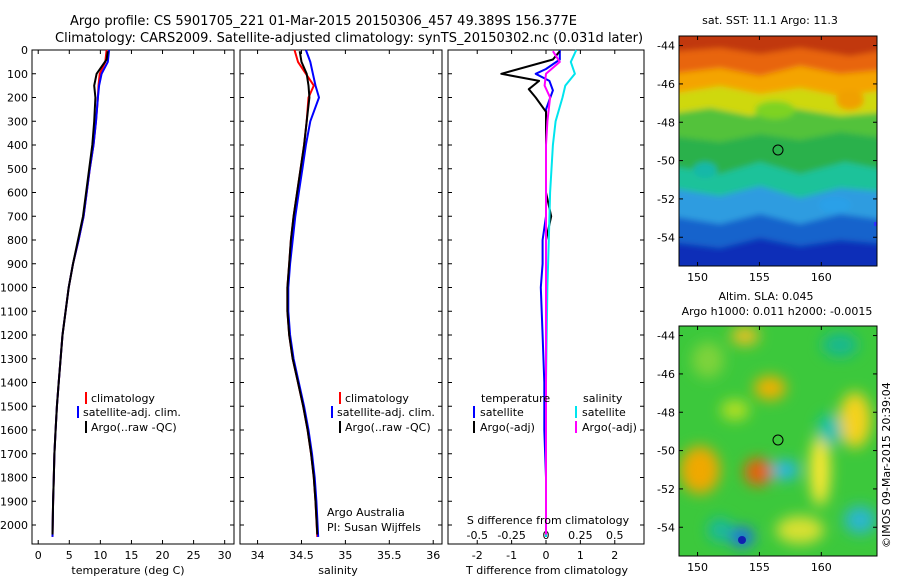  I want to click on y-tick-label: 1500, so click(14, 406).